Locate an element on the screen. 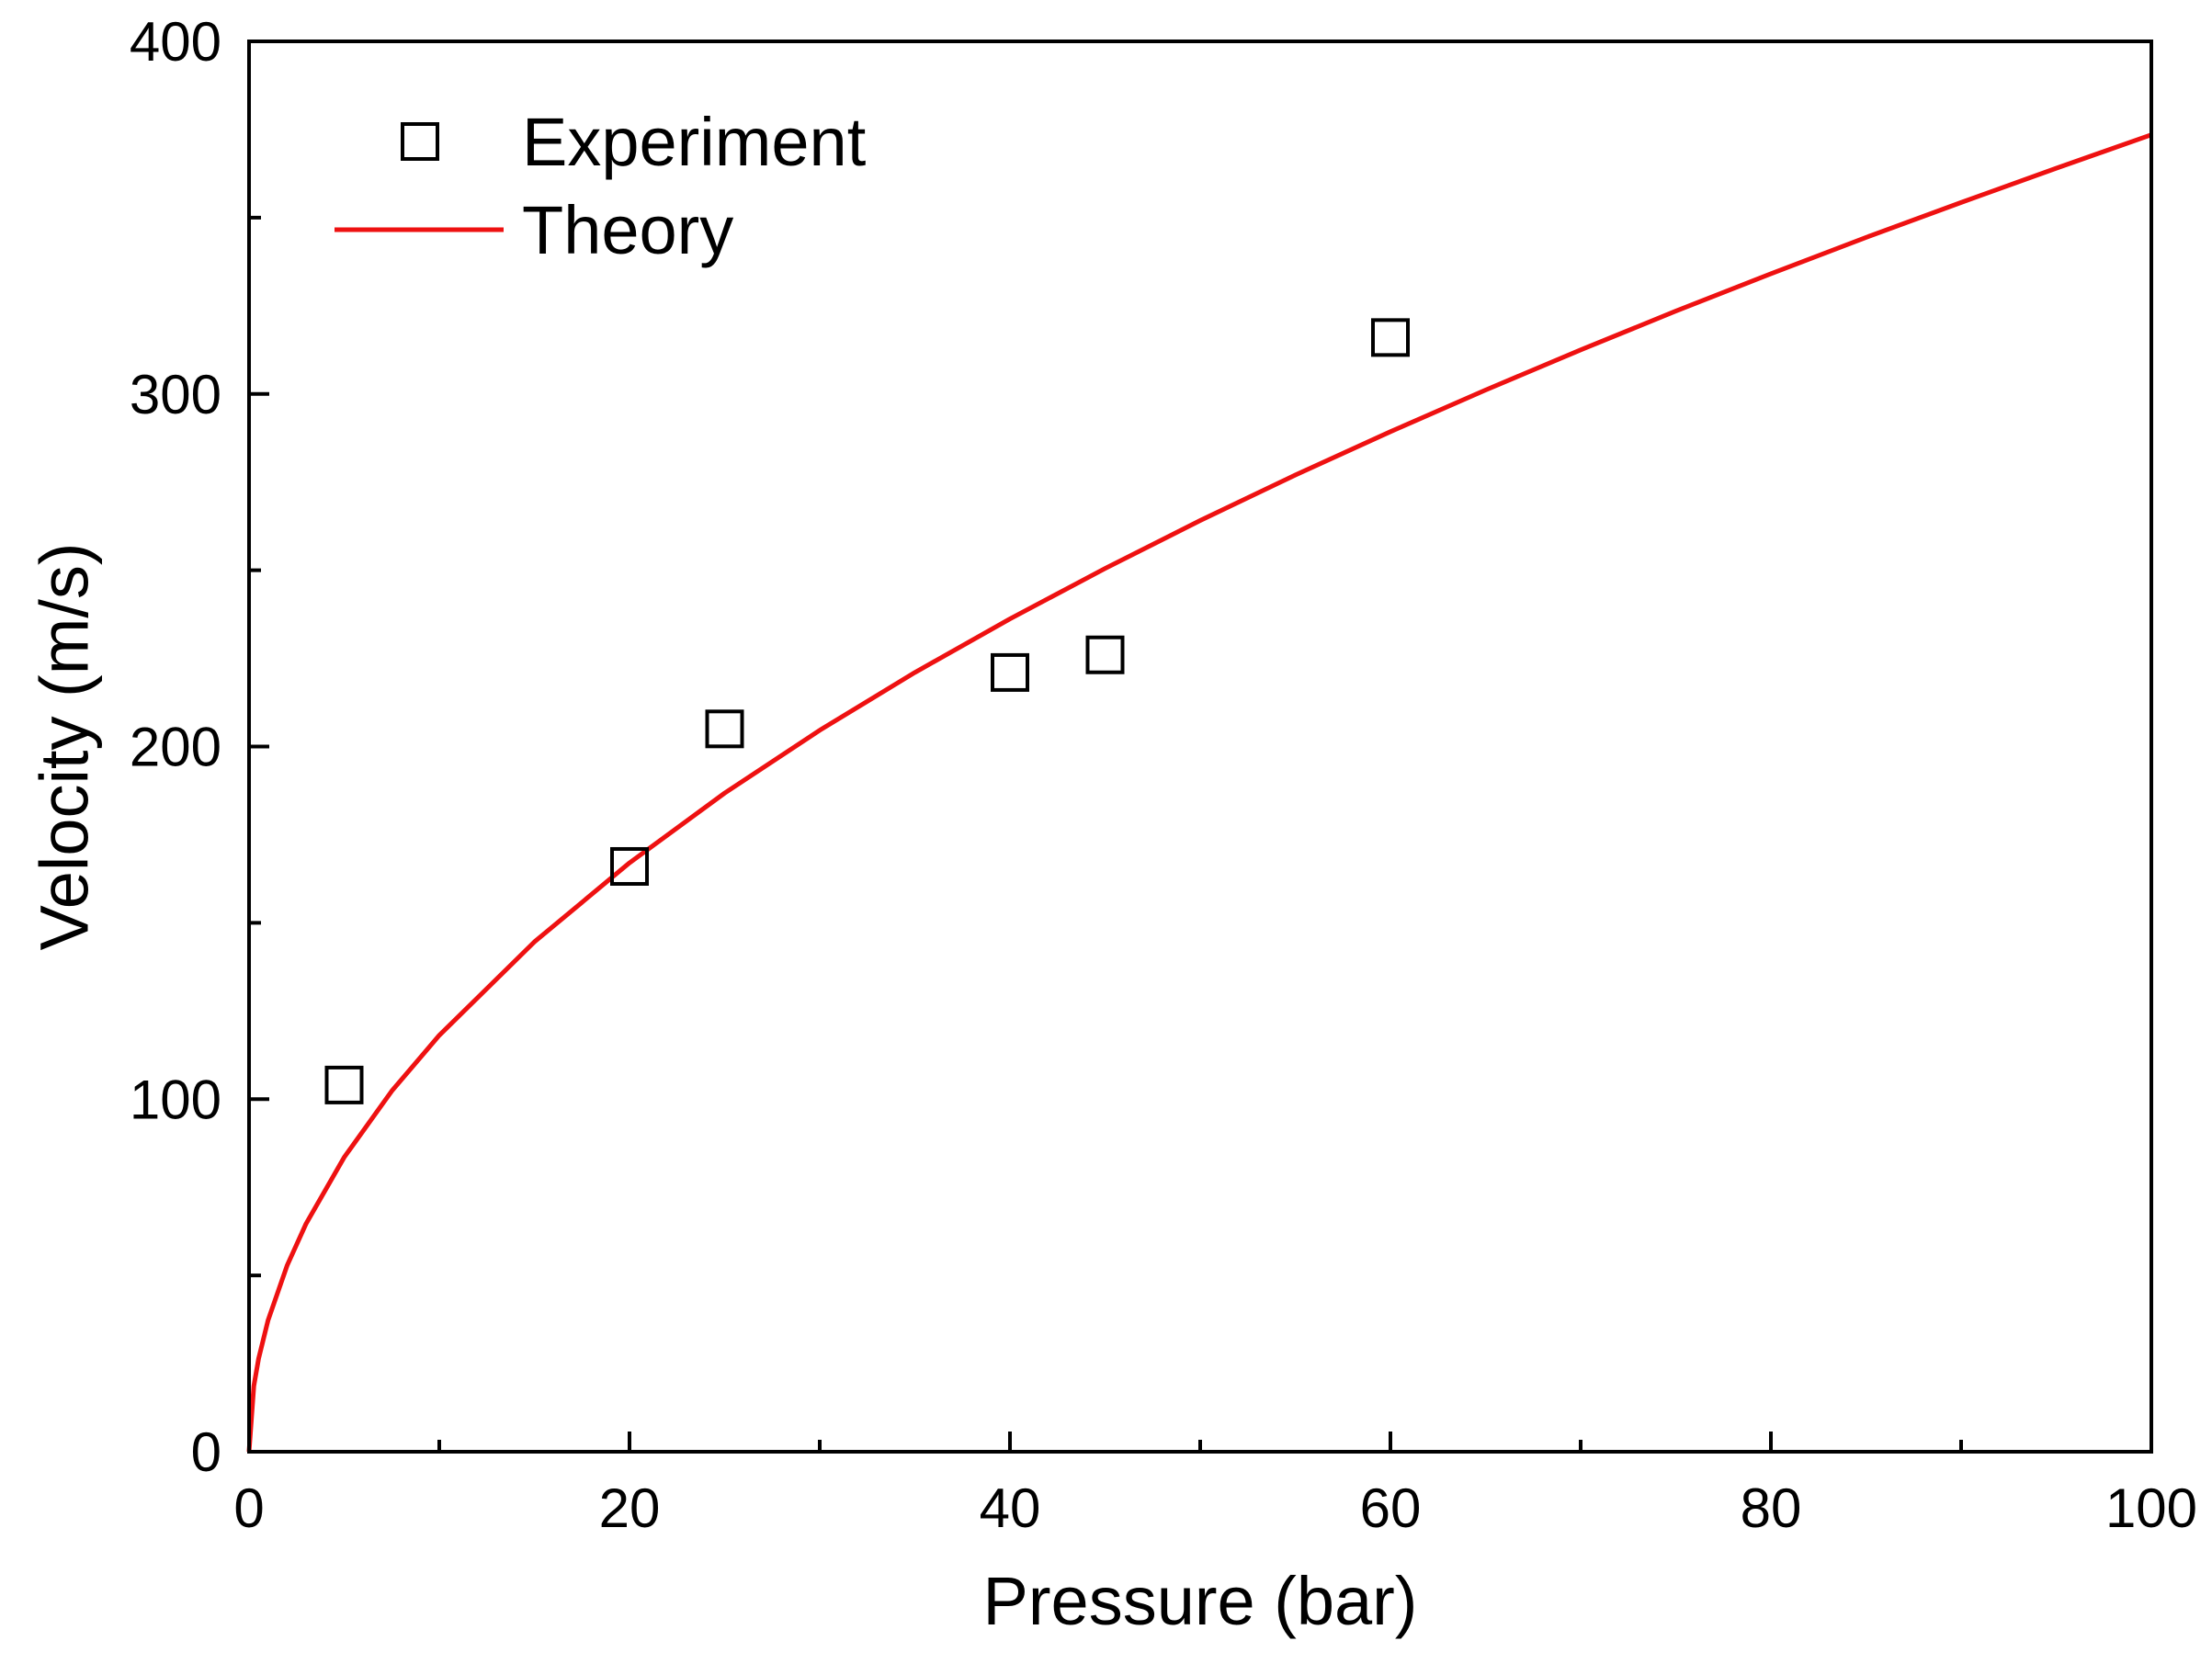 The height and width of the screenshot is (1675, 2212). legend-experiment-label: Experiment is located at coordinates (694, 142).